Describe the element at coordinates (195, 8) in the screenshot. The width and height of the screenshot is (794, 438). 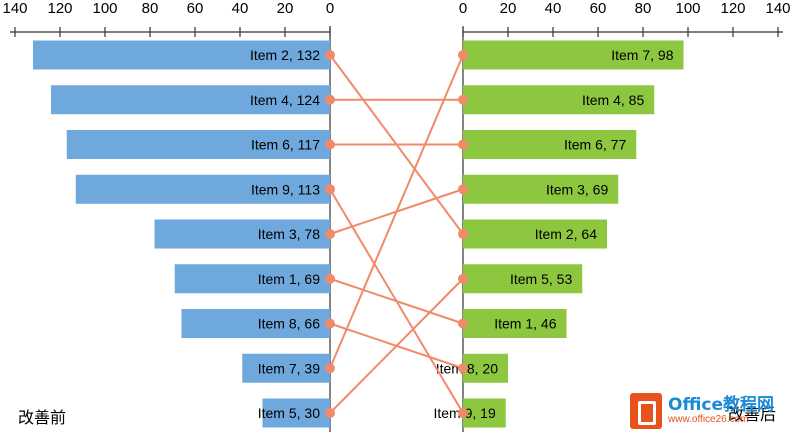
I see `left-axis-tick-label: 60` at that location.